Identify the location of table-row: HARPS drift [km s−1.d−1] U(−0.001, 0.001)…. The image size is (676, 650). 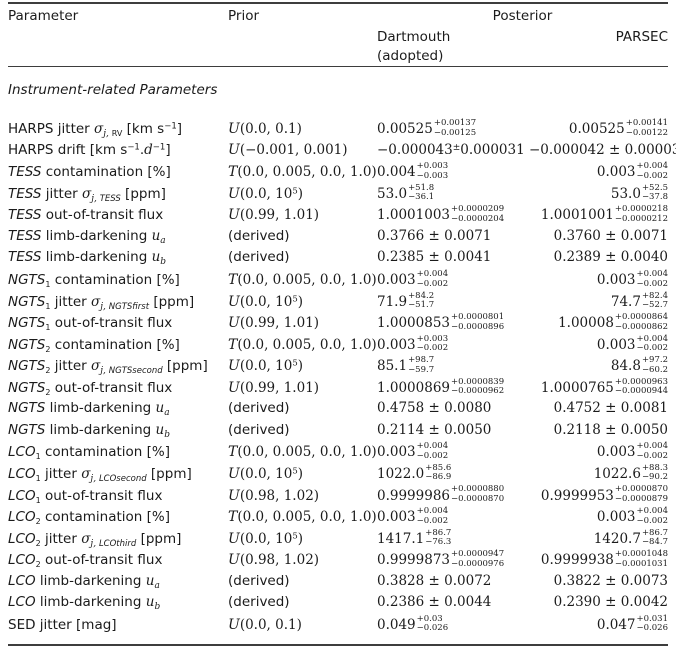
(342, 152).